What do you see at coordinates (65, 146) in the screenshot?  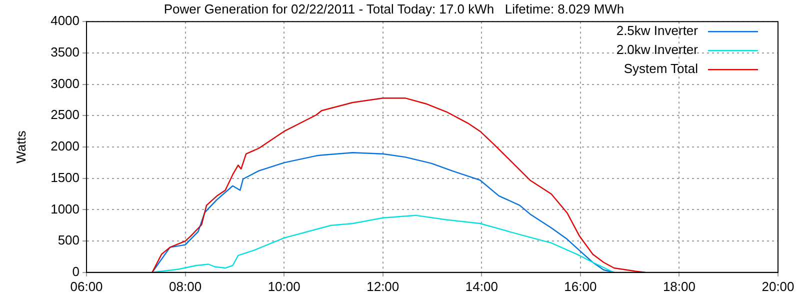 I see `y-tick-label: 2000` at bounding box center [65, 146].